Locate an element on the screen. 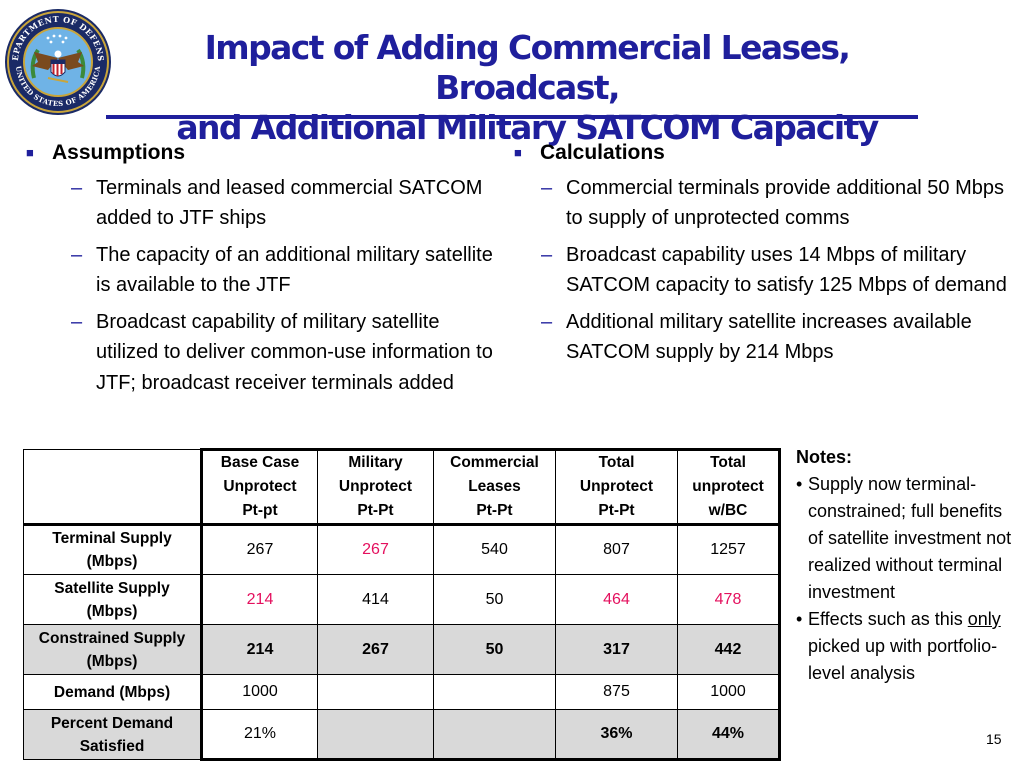  column-header: Military Unprotect Pt-Pt is located at coordinates (375, 486).